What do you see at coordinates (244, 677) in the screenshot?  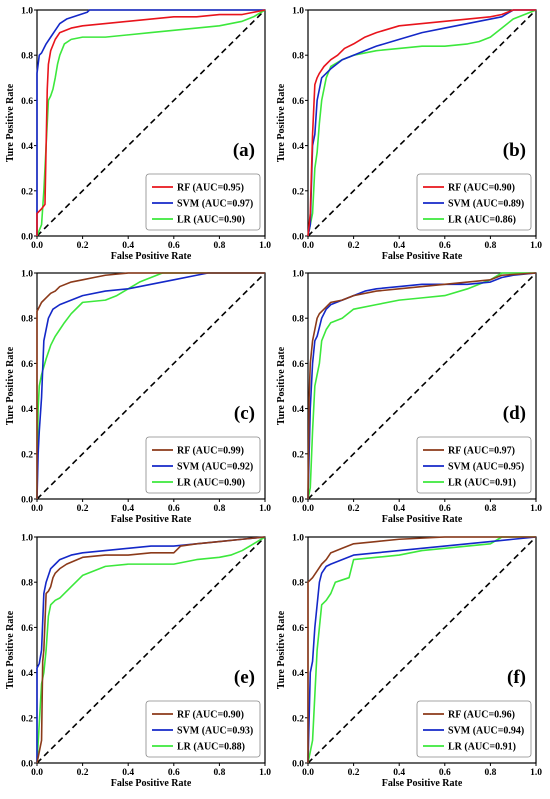 I see `panel-label: (e)` at bounding box center [244, 677].